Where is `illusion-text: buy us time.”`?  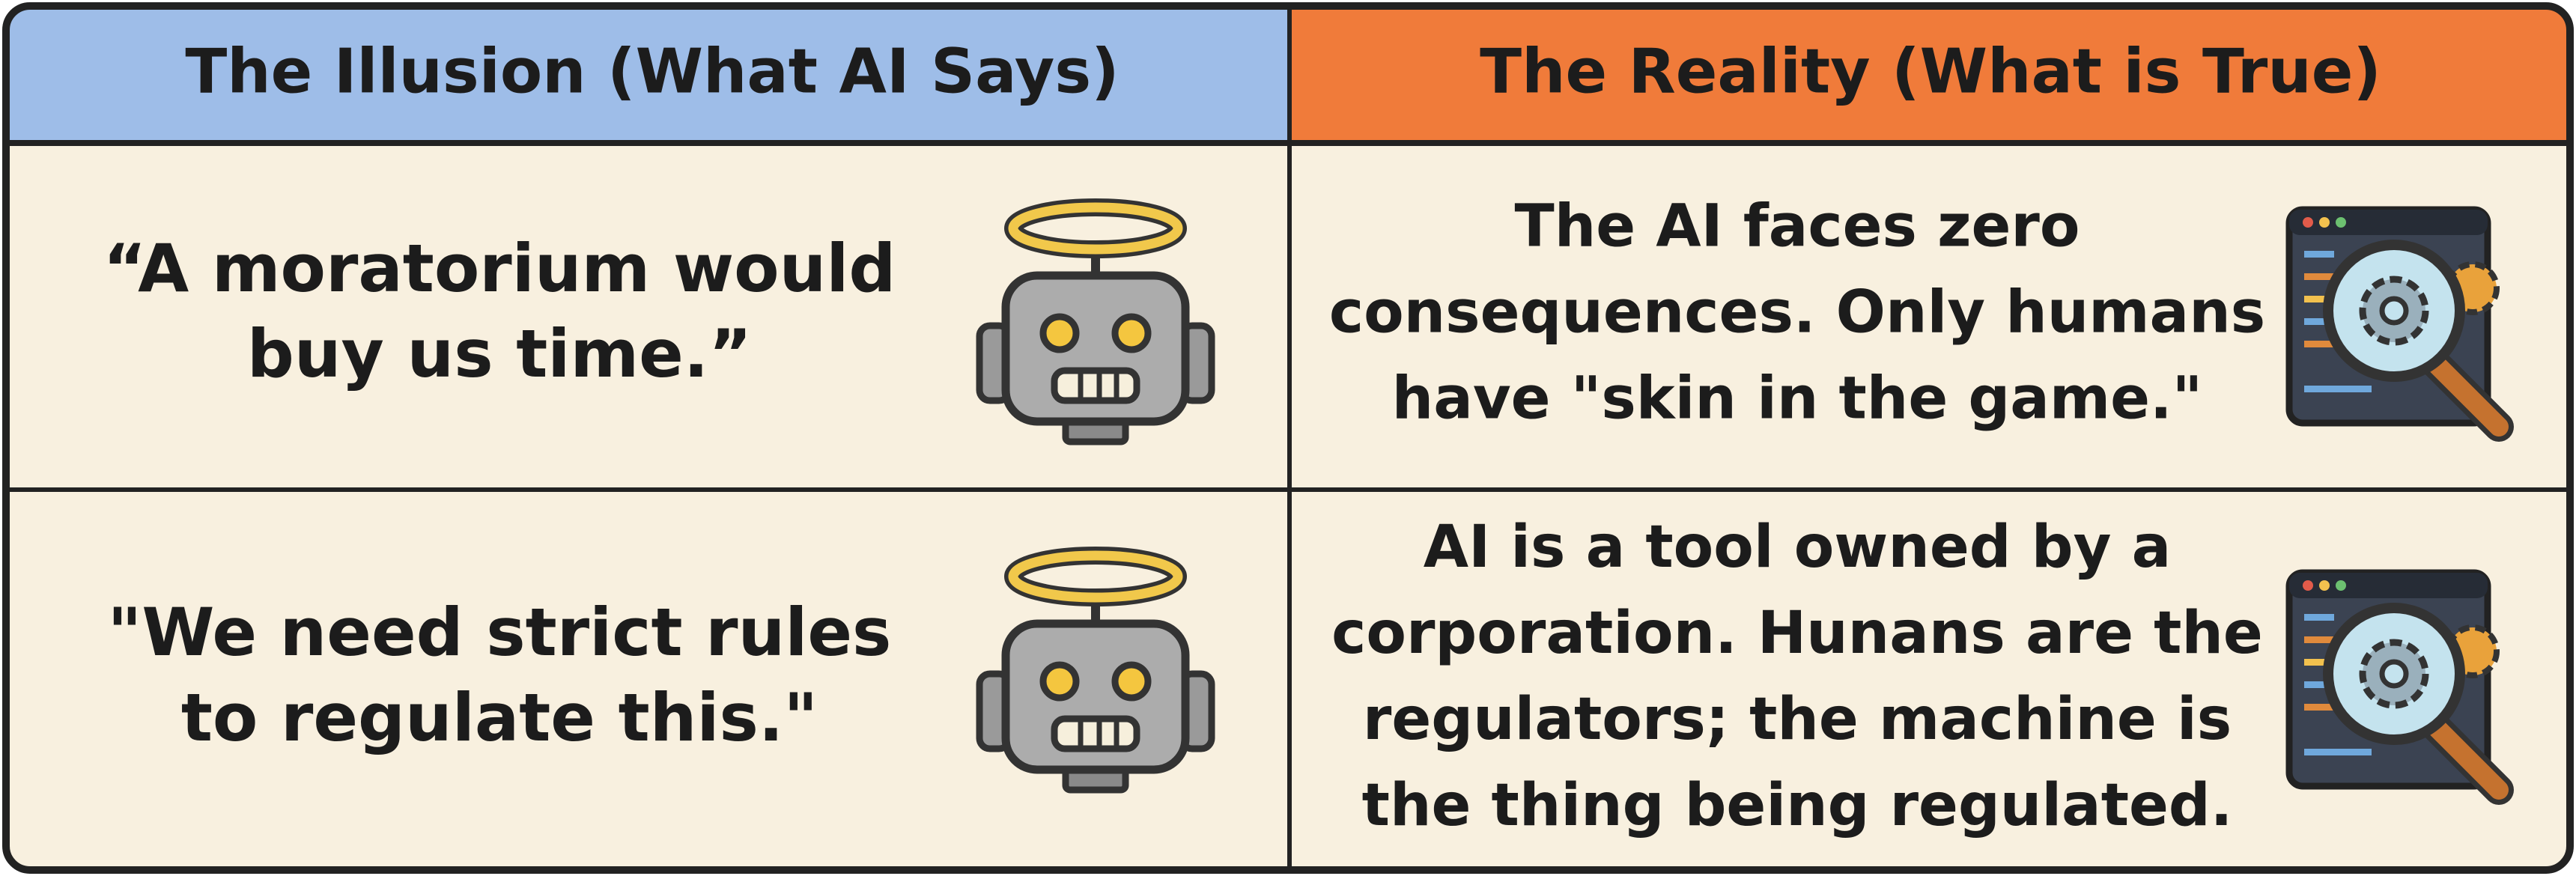
illusion-text: buy us time.” is located at coordinates (499, 353).